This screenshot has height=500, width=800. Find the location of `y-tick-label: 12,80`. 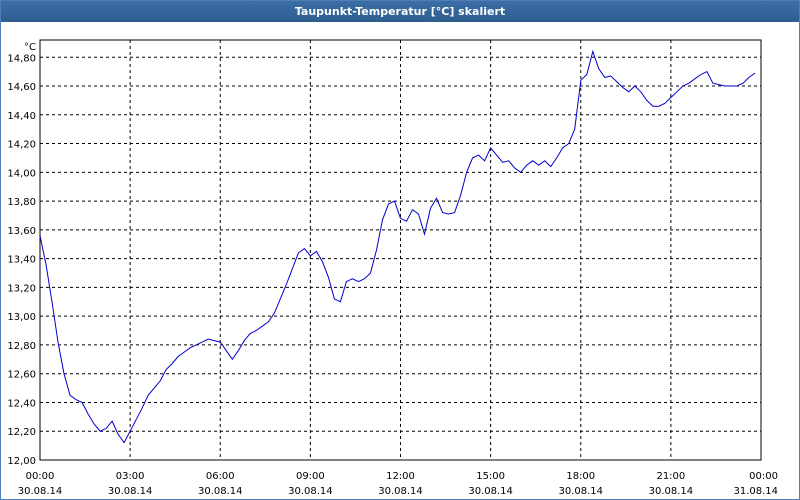

y-tick-label: 12,80 is located at coordinates (21, 346).